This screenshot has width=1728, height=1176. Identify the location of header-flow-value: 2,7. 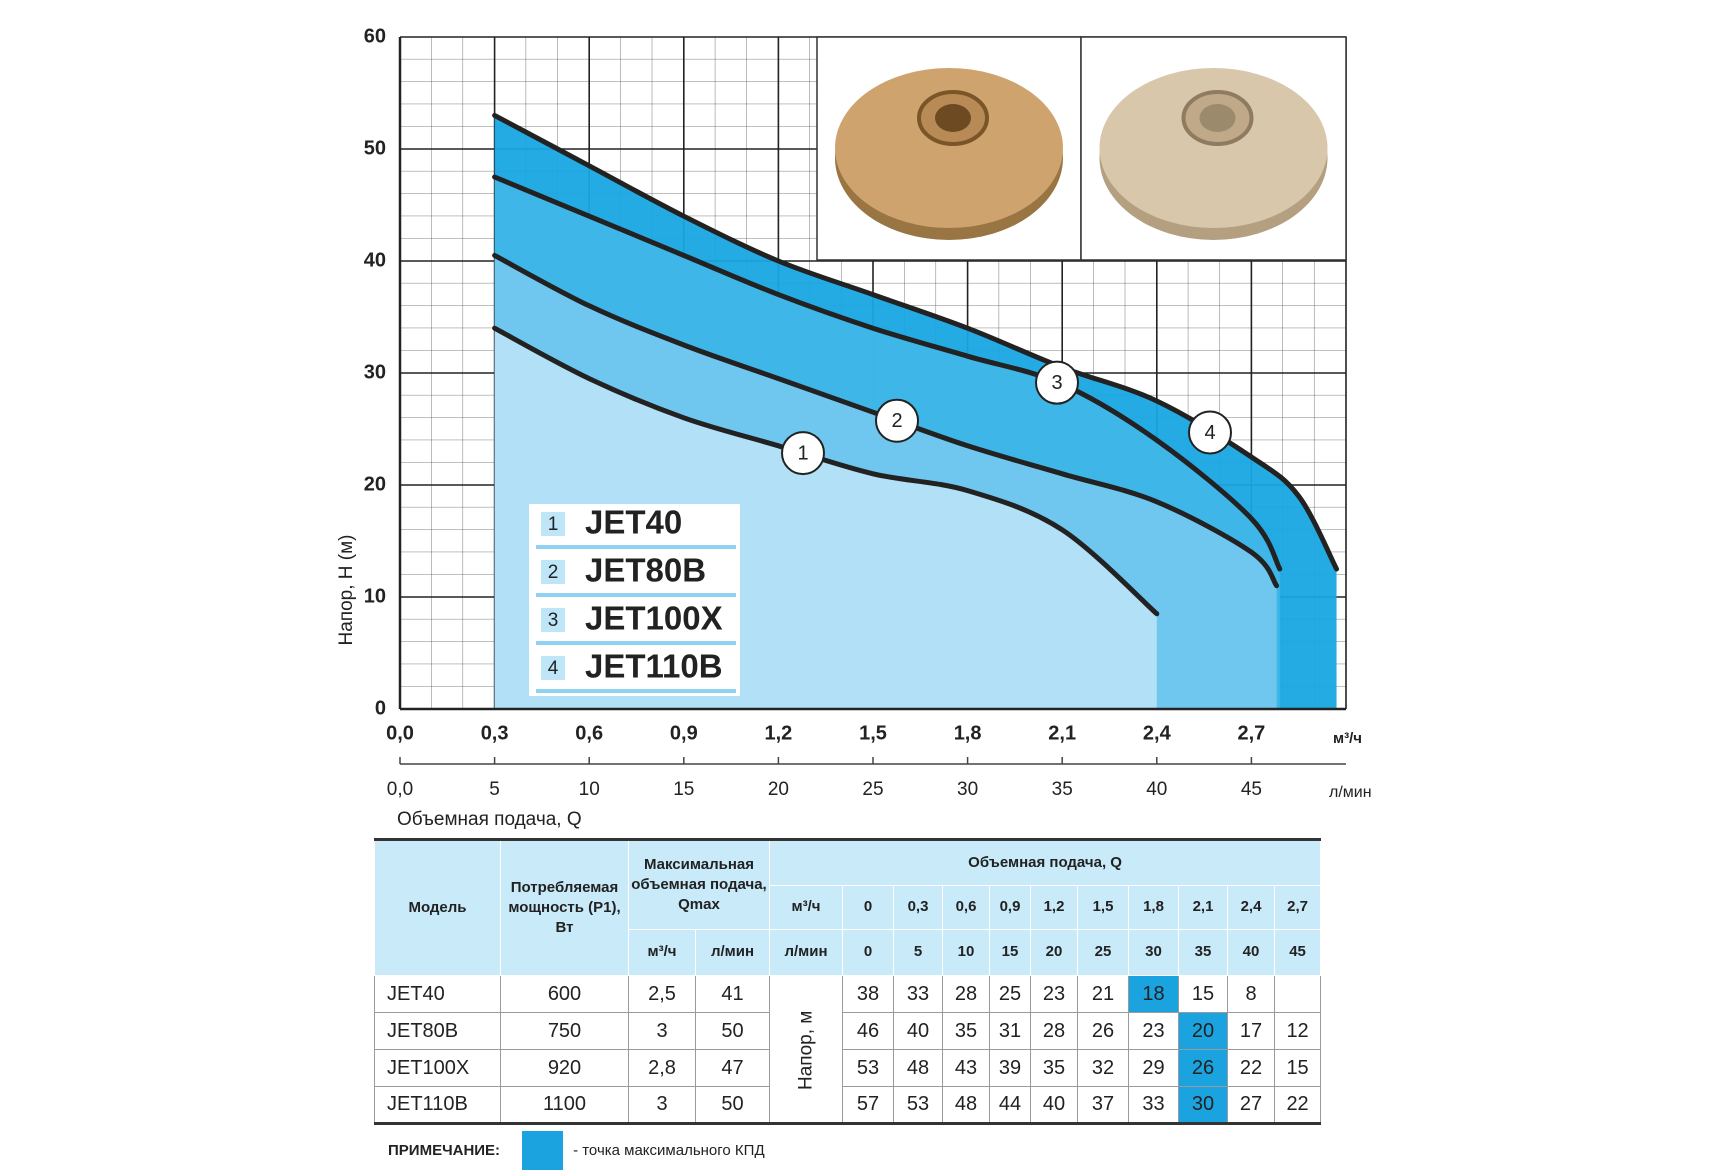
(1297, 907).